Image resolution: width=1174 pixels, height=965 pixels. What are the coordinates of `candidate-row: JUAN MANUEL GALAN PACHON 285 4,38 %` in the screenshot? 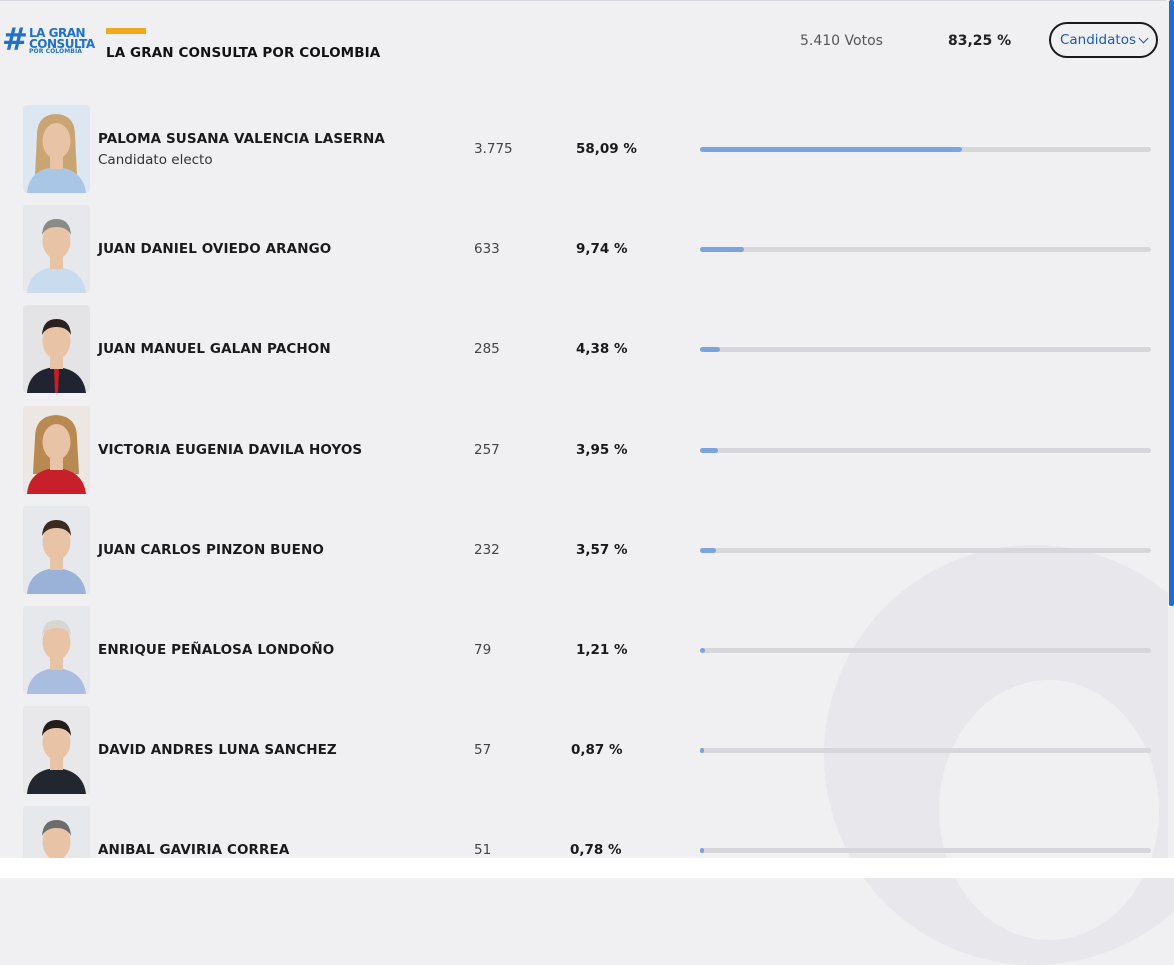 It's located at (583, 350).